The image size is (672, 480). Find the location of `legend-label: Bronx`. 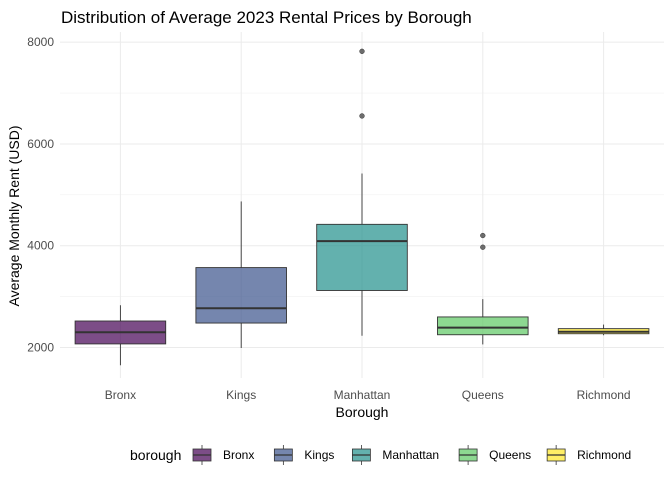

legend-label: Bronx is located at coordinates (238, 455).